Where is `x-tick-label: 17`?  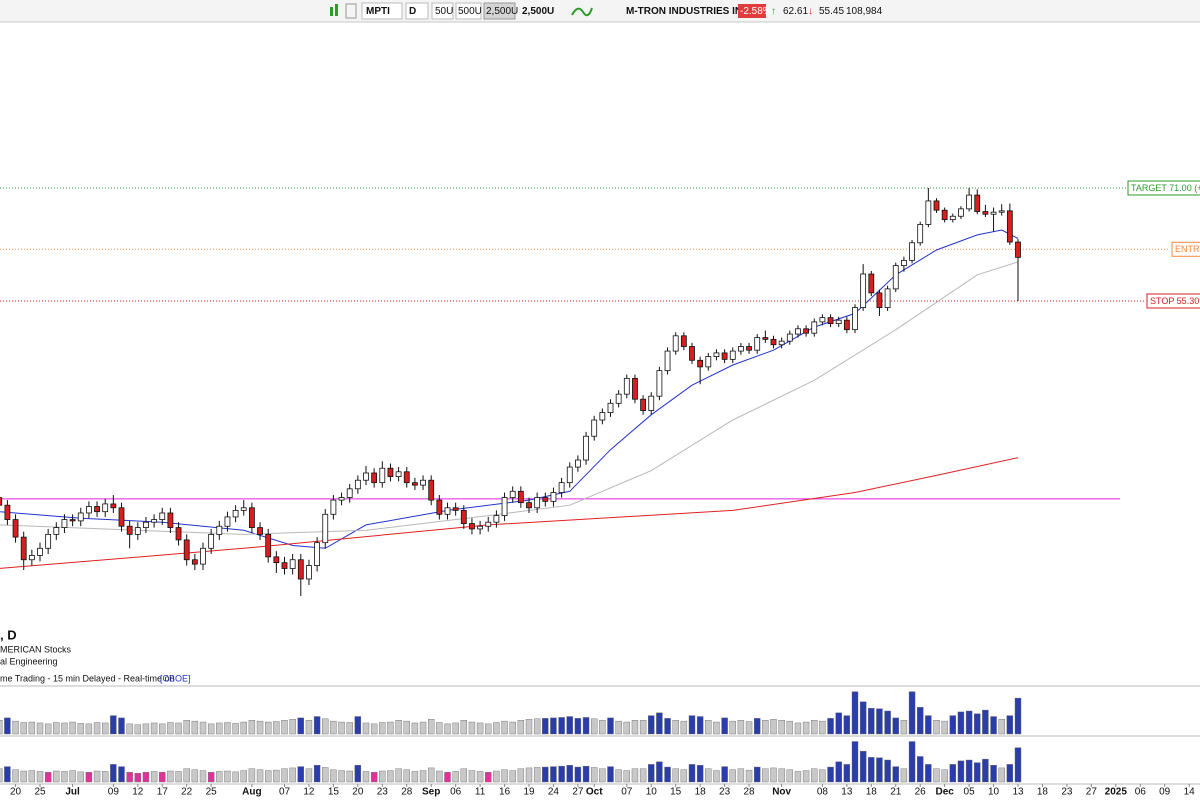 x-tick-label: 17 is located at coordinates (163, 792).